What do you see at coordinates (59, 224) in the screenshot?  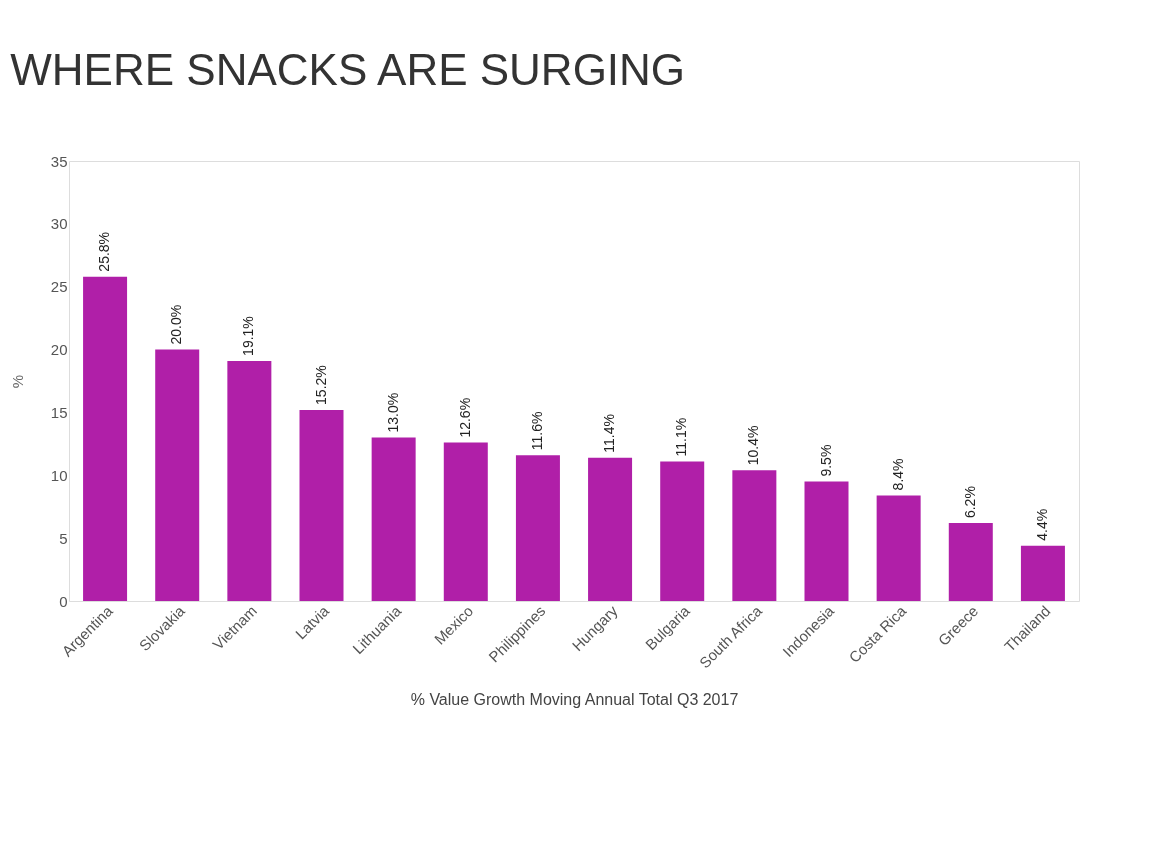 I see `y-tick-label: 30` at bounding box center [59, 224].